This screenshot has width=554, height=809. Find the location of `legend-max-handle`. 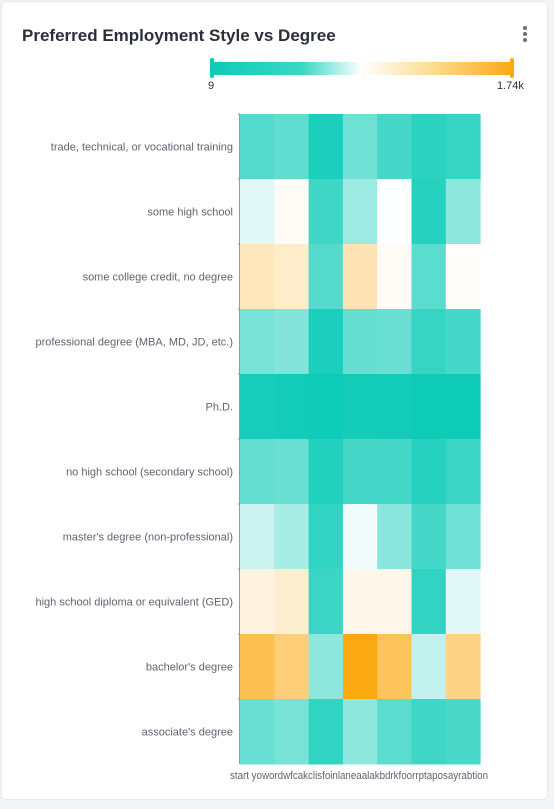

legend-max-handle is located at coordinates (512, 68).